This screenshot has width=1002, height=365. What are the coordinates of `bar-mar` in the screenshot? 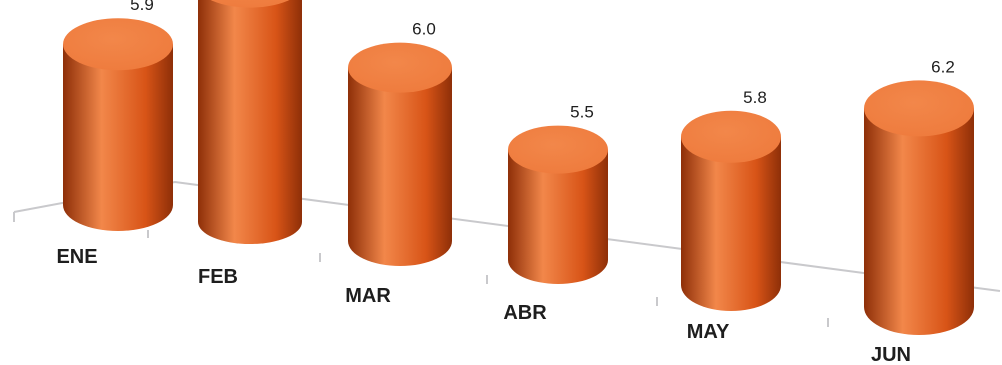 It's located at (400, 154).